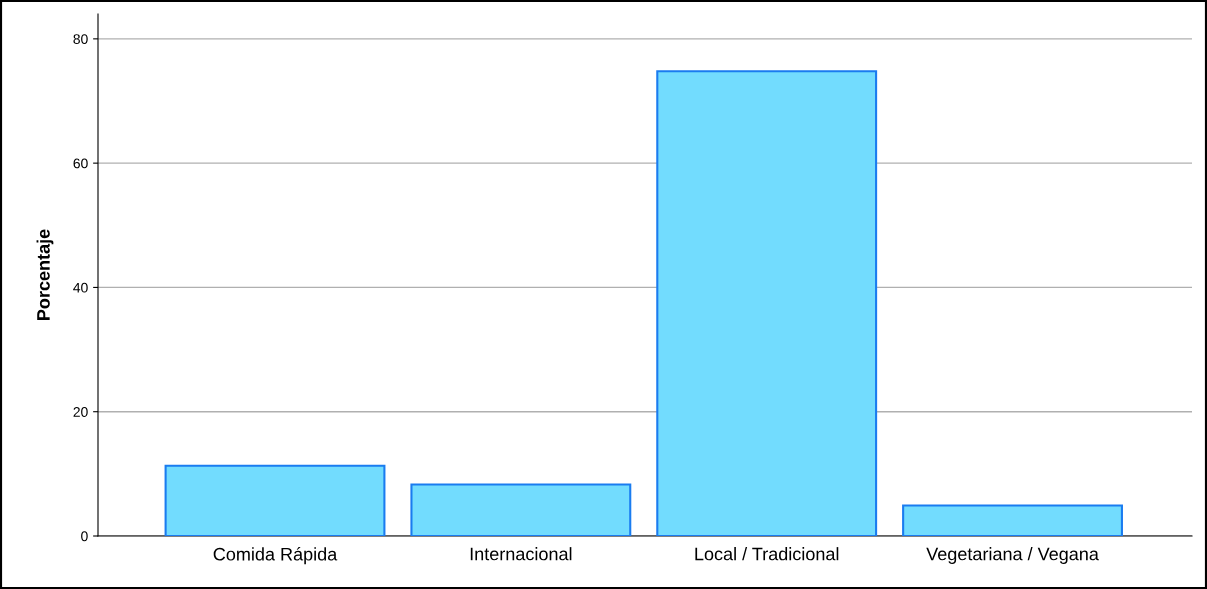  Describe the element at coordinates (80, 412) in the screenshot. I see `y-tick-label: 20` at that location.